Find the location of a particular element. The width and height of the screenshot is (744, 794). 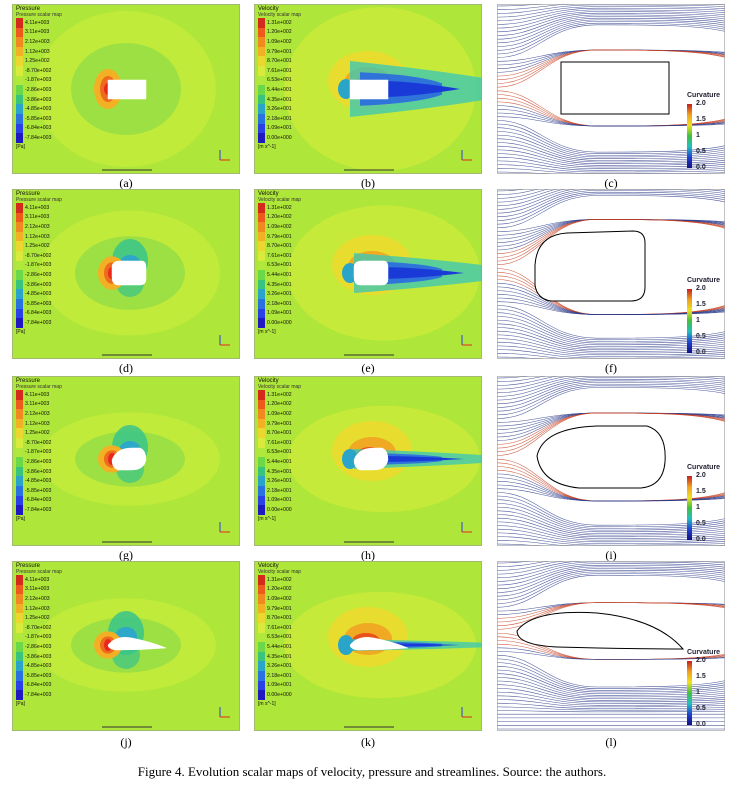

pressure-legend-entry: -2.86e+003 is located at coordinates (39, 462).